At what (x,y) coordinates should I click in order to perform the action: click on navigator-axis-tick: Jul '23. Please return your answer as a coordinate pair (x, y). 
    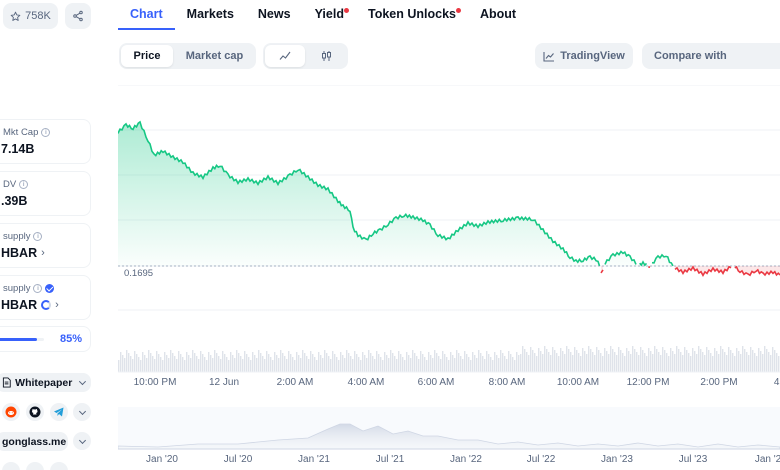
    Looking at the image, I should click on (693, 459).